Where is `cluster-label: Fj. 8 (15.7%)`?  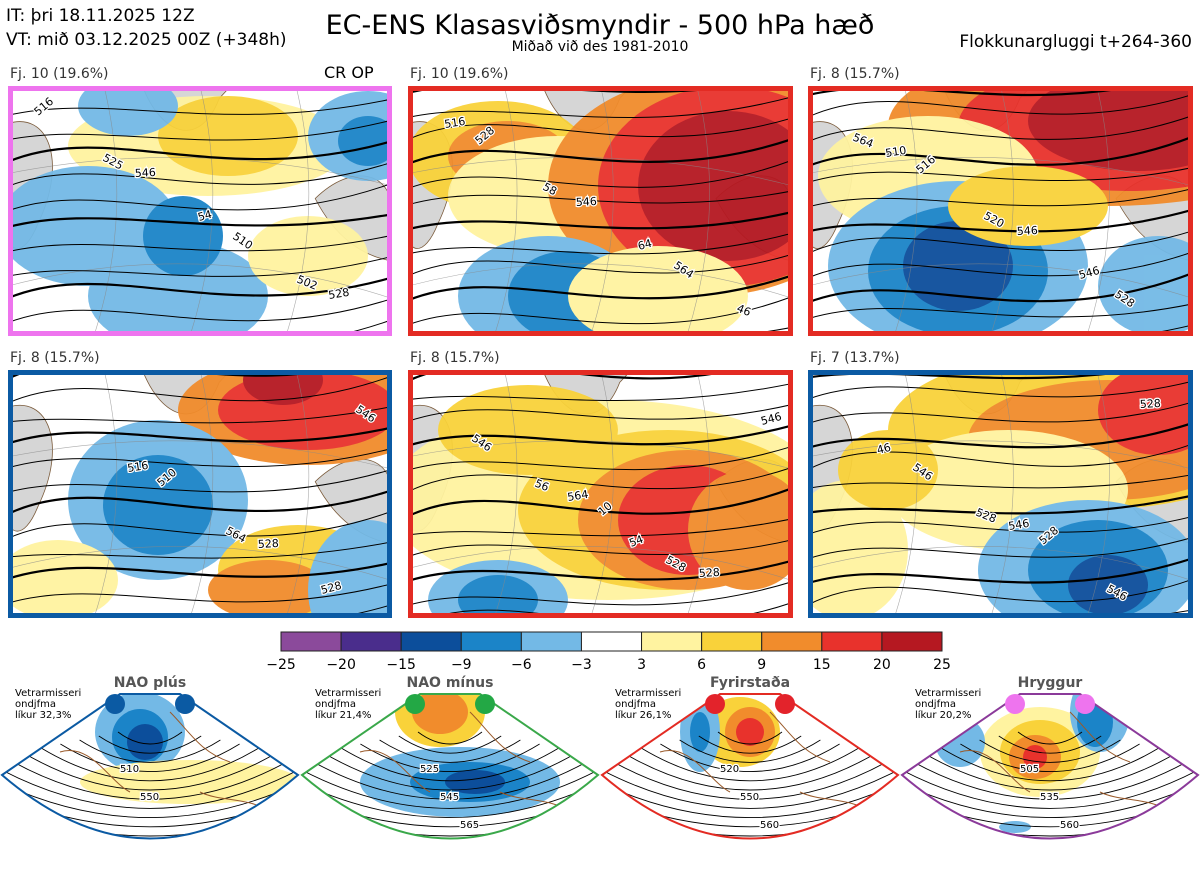 cluster-label: Fj. 8 (15.7%) is located at coordinates (855, 74).